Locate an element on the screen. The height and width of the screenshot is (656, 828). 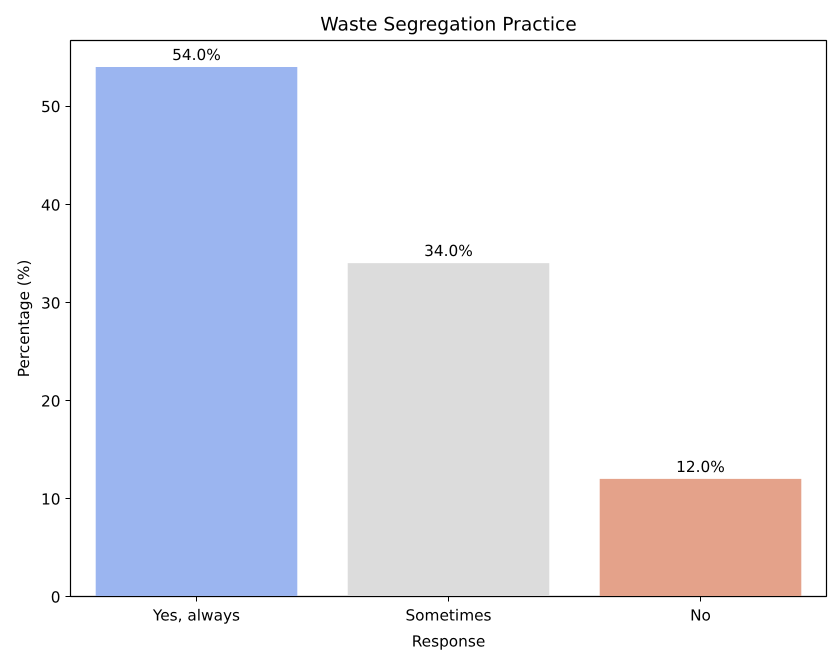
y-tick-label: 20 is located at coordinates (50, 401).